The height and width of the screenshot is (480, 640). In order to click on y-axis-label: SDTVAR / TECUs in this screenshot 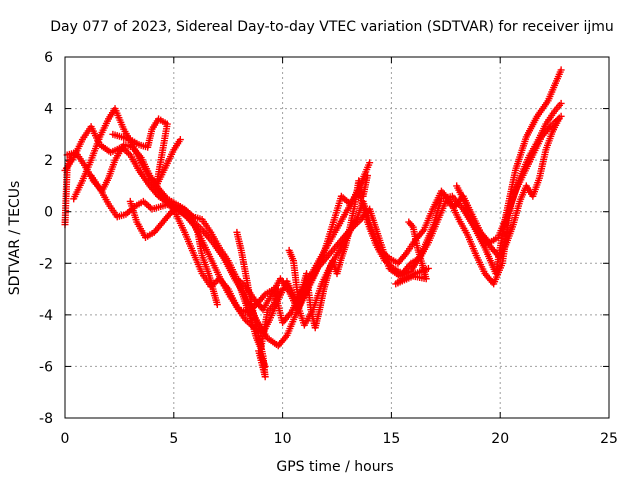, I will do `click(15, 238)`.